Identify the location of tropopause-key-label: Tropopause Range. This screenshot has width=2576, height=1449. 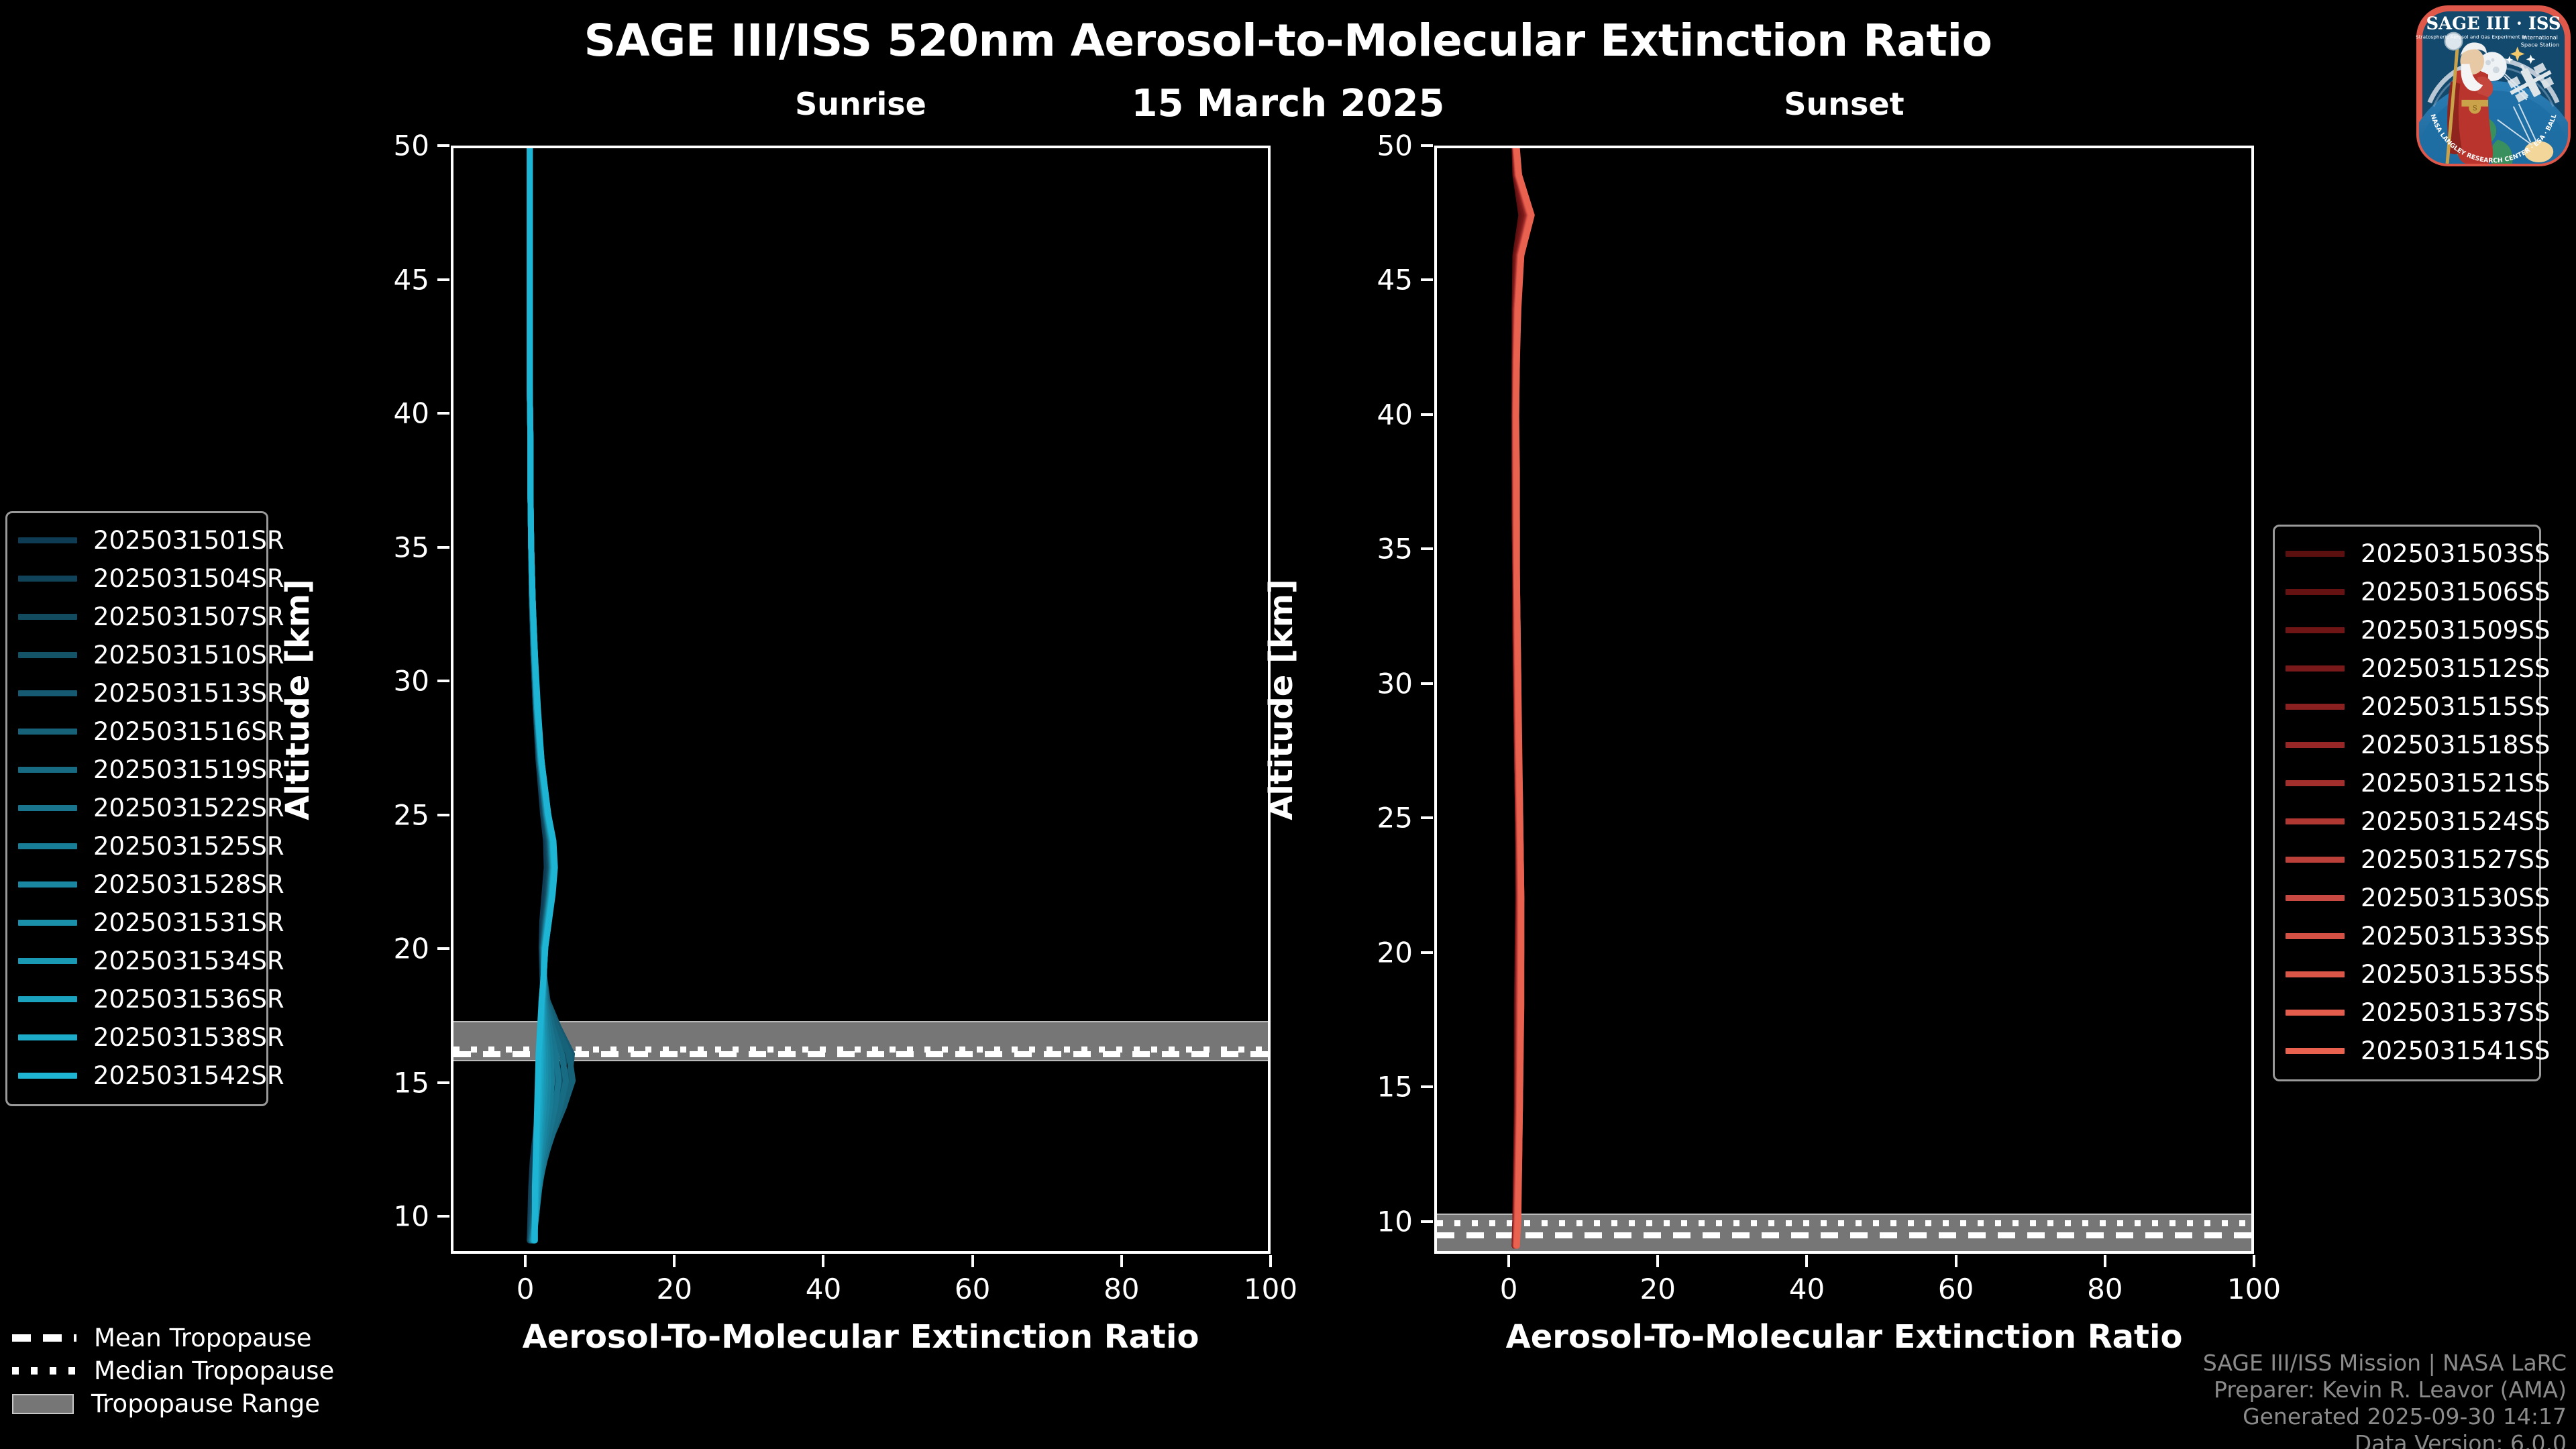
(206, 1403).